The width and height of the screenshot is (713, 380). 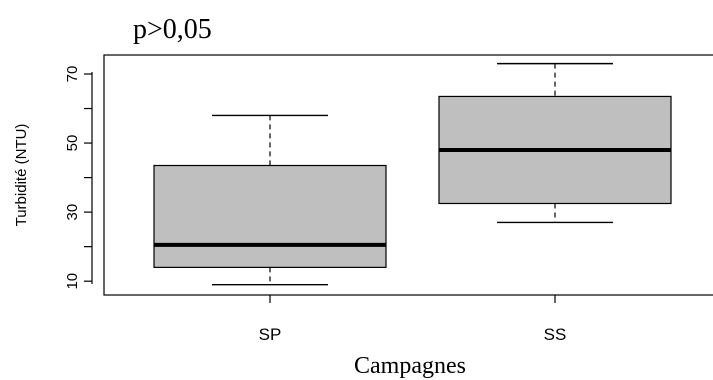 I want to click on box-sp, so click(x=270, y=200).